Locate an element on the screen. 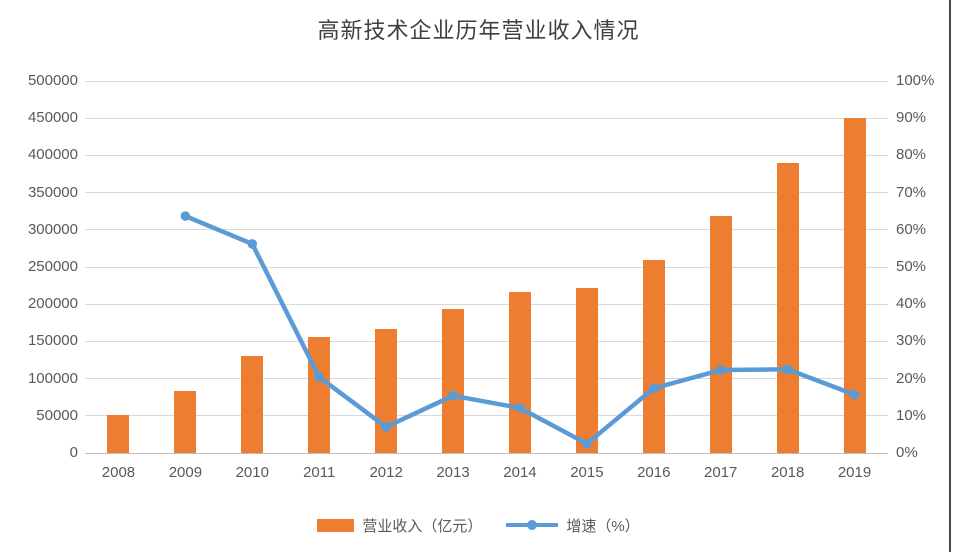  x-axis-label-2019: 2019 is located at coordinates (854, 472).